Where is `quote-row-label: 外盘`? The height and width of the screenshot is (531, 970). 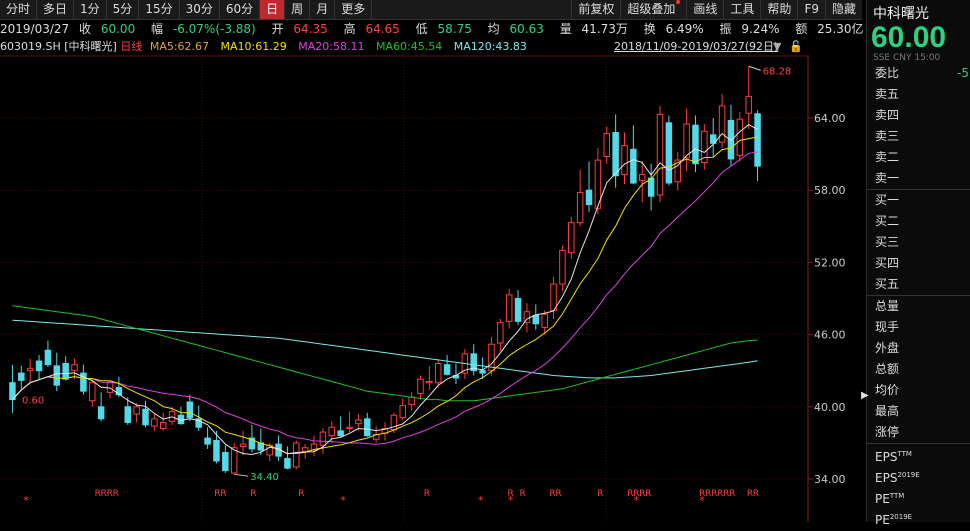 quote-row-label: 外盘 is located at coordinates (887, 348).